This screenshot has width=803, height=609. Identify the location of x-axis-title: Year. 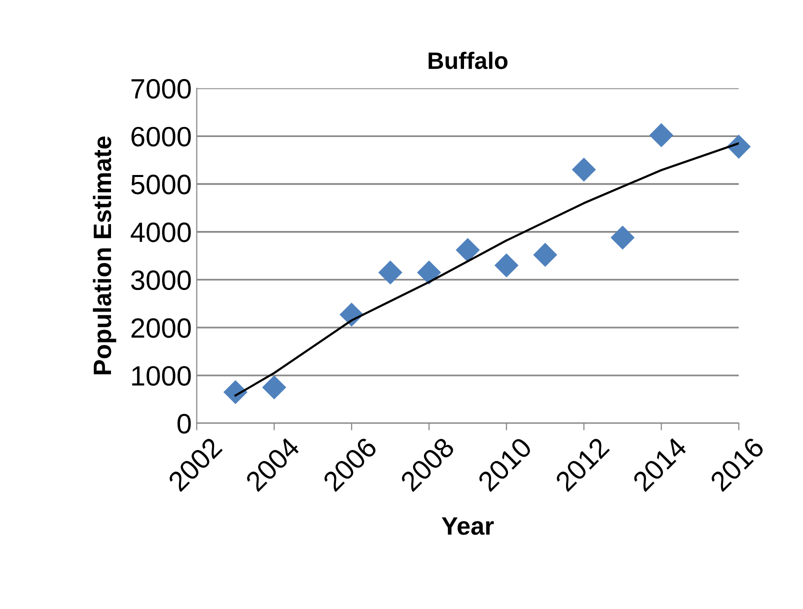
(468, 526).